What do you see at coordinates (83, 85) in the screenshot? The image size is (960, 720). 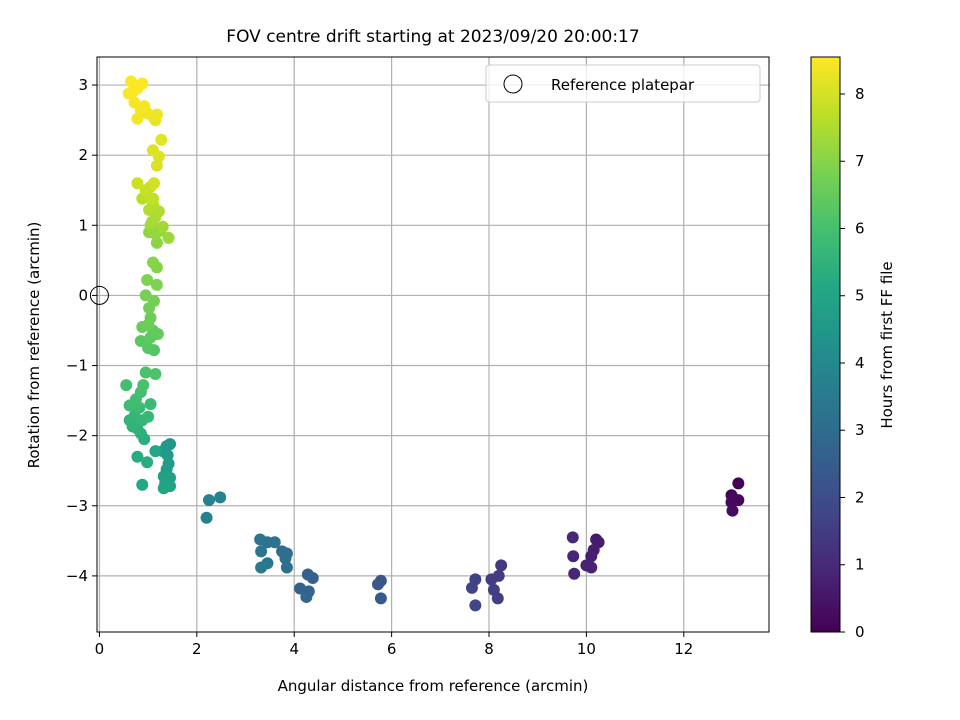 I see `y-tick-label: 3` at bounding box center [83, 85].